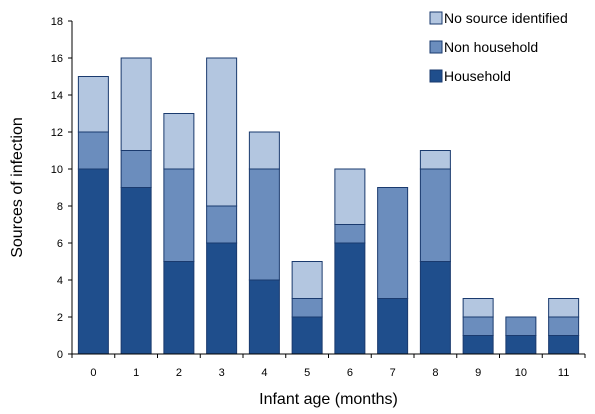 The image size is (595, 414). I want to click on x-tick-label: 11, so click(563, 373).